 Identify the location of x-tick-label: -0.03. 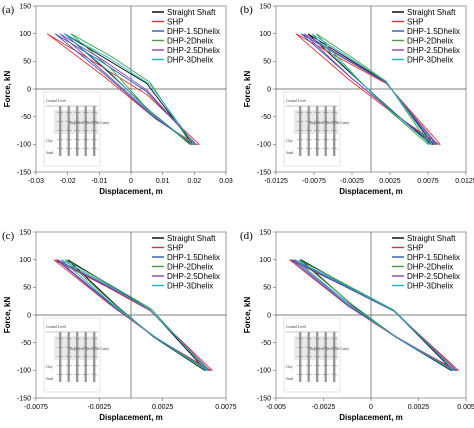
(36, 181).